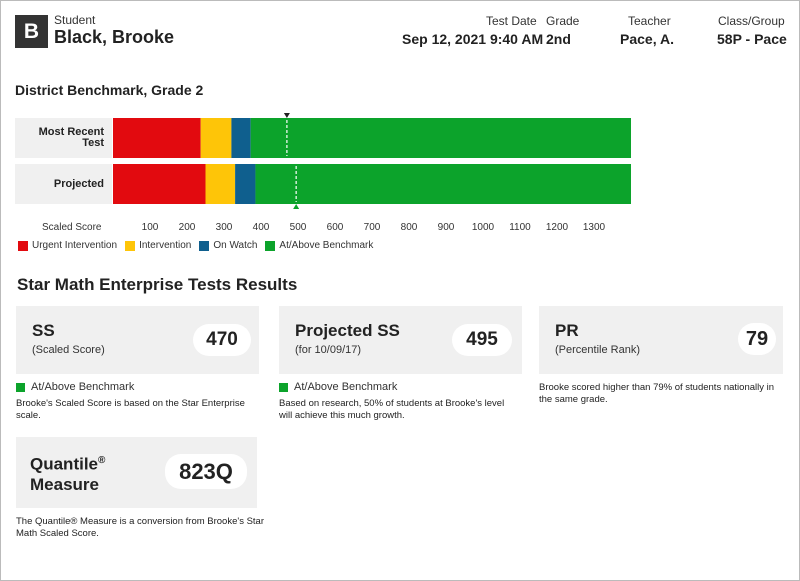 The image size is (800, 581). I want to click on class-value: 58P - Pace, so click(752, 39).